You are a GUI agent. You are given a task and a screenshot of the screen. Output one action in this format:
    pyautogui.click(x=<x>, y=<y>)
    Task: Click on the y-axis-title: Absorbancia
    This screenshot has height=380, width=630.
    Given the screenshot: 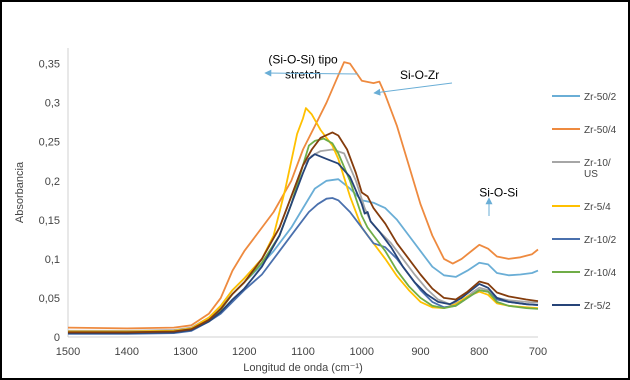 What is the action you would take?
    pyautogui.click(x=20, y=192)
    